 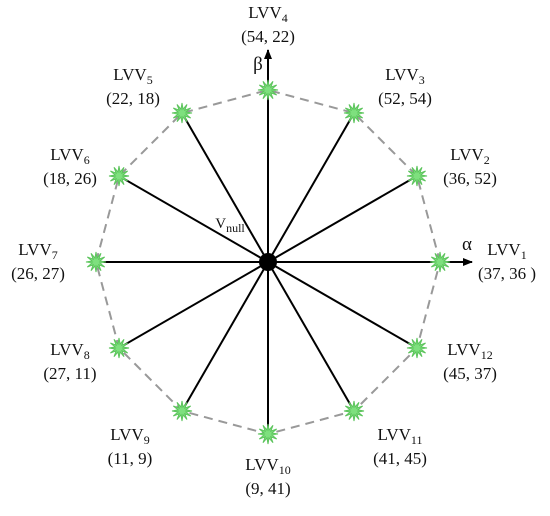 What do you see at coordinates (285, 18) in the screenshot?
I see `node-label-sub: 4` at bounding box center [285, 18].